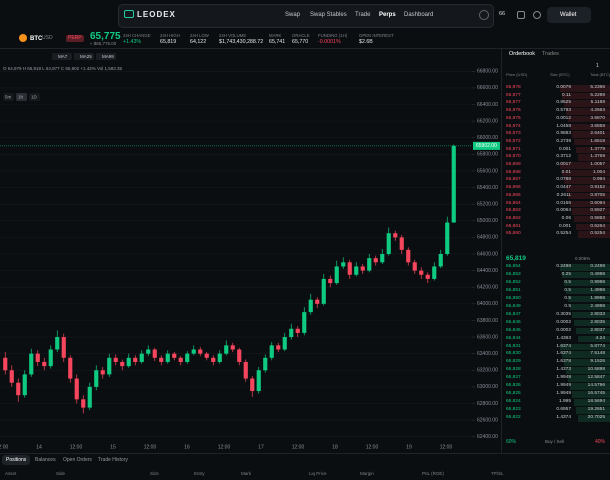  Describe the element at coordinates (513, 362) in the screenshot. I see `order-price: 65,829` at that location.